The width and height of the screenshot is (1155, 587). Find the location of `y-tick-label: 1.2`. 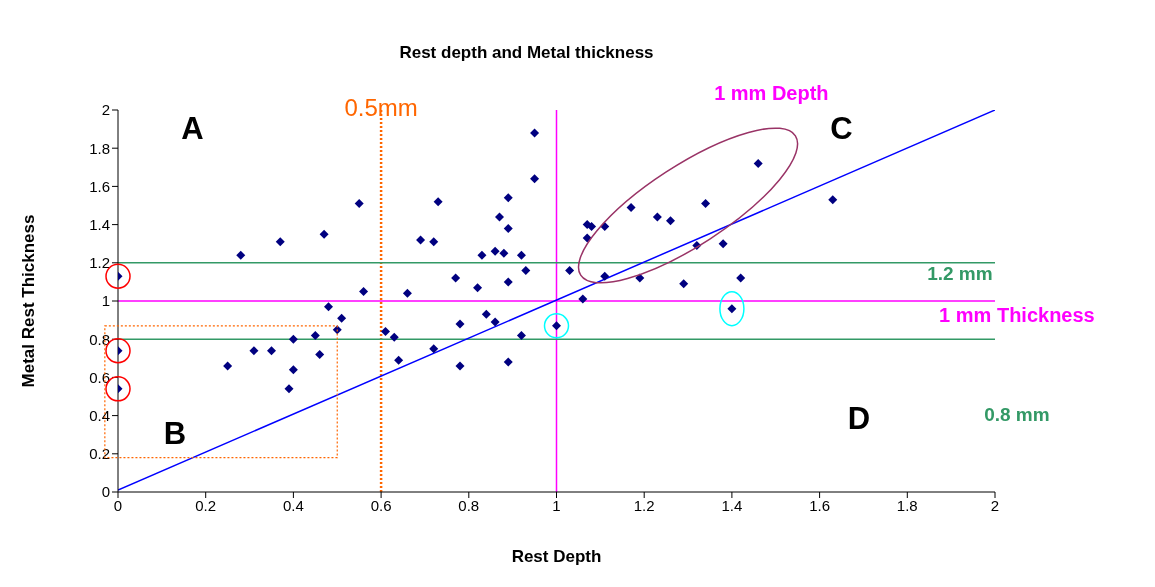

y-tick-label: 1.2 is located at coordinates (99, 263).